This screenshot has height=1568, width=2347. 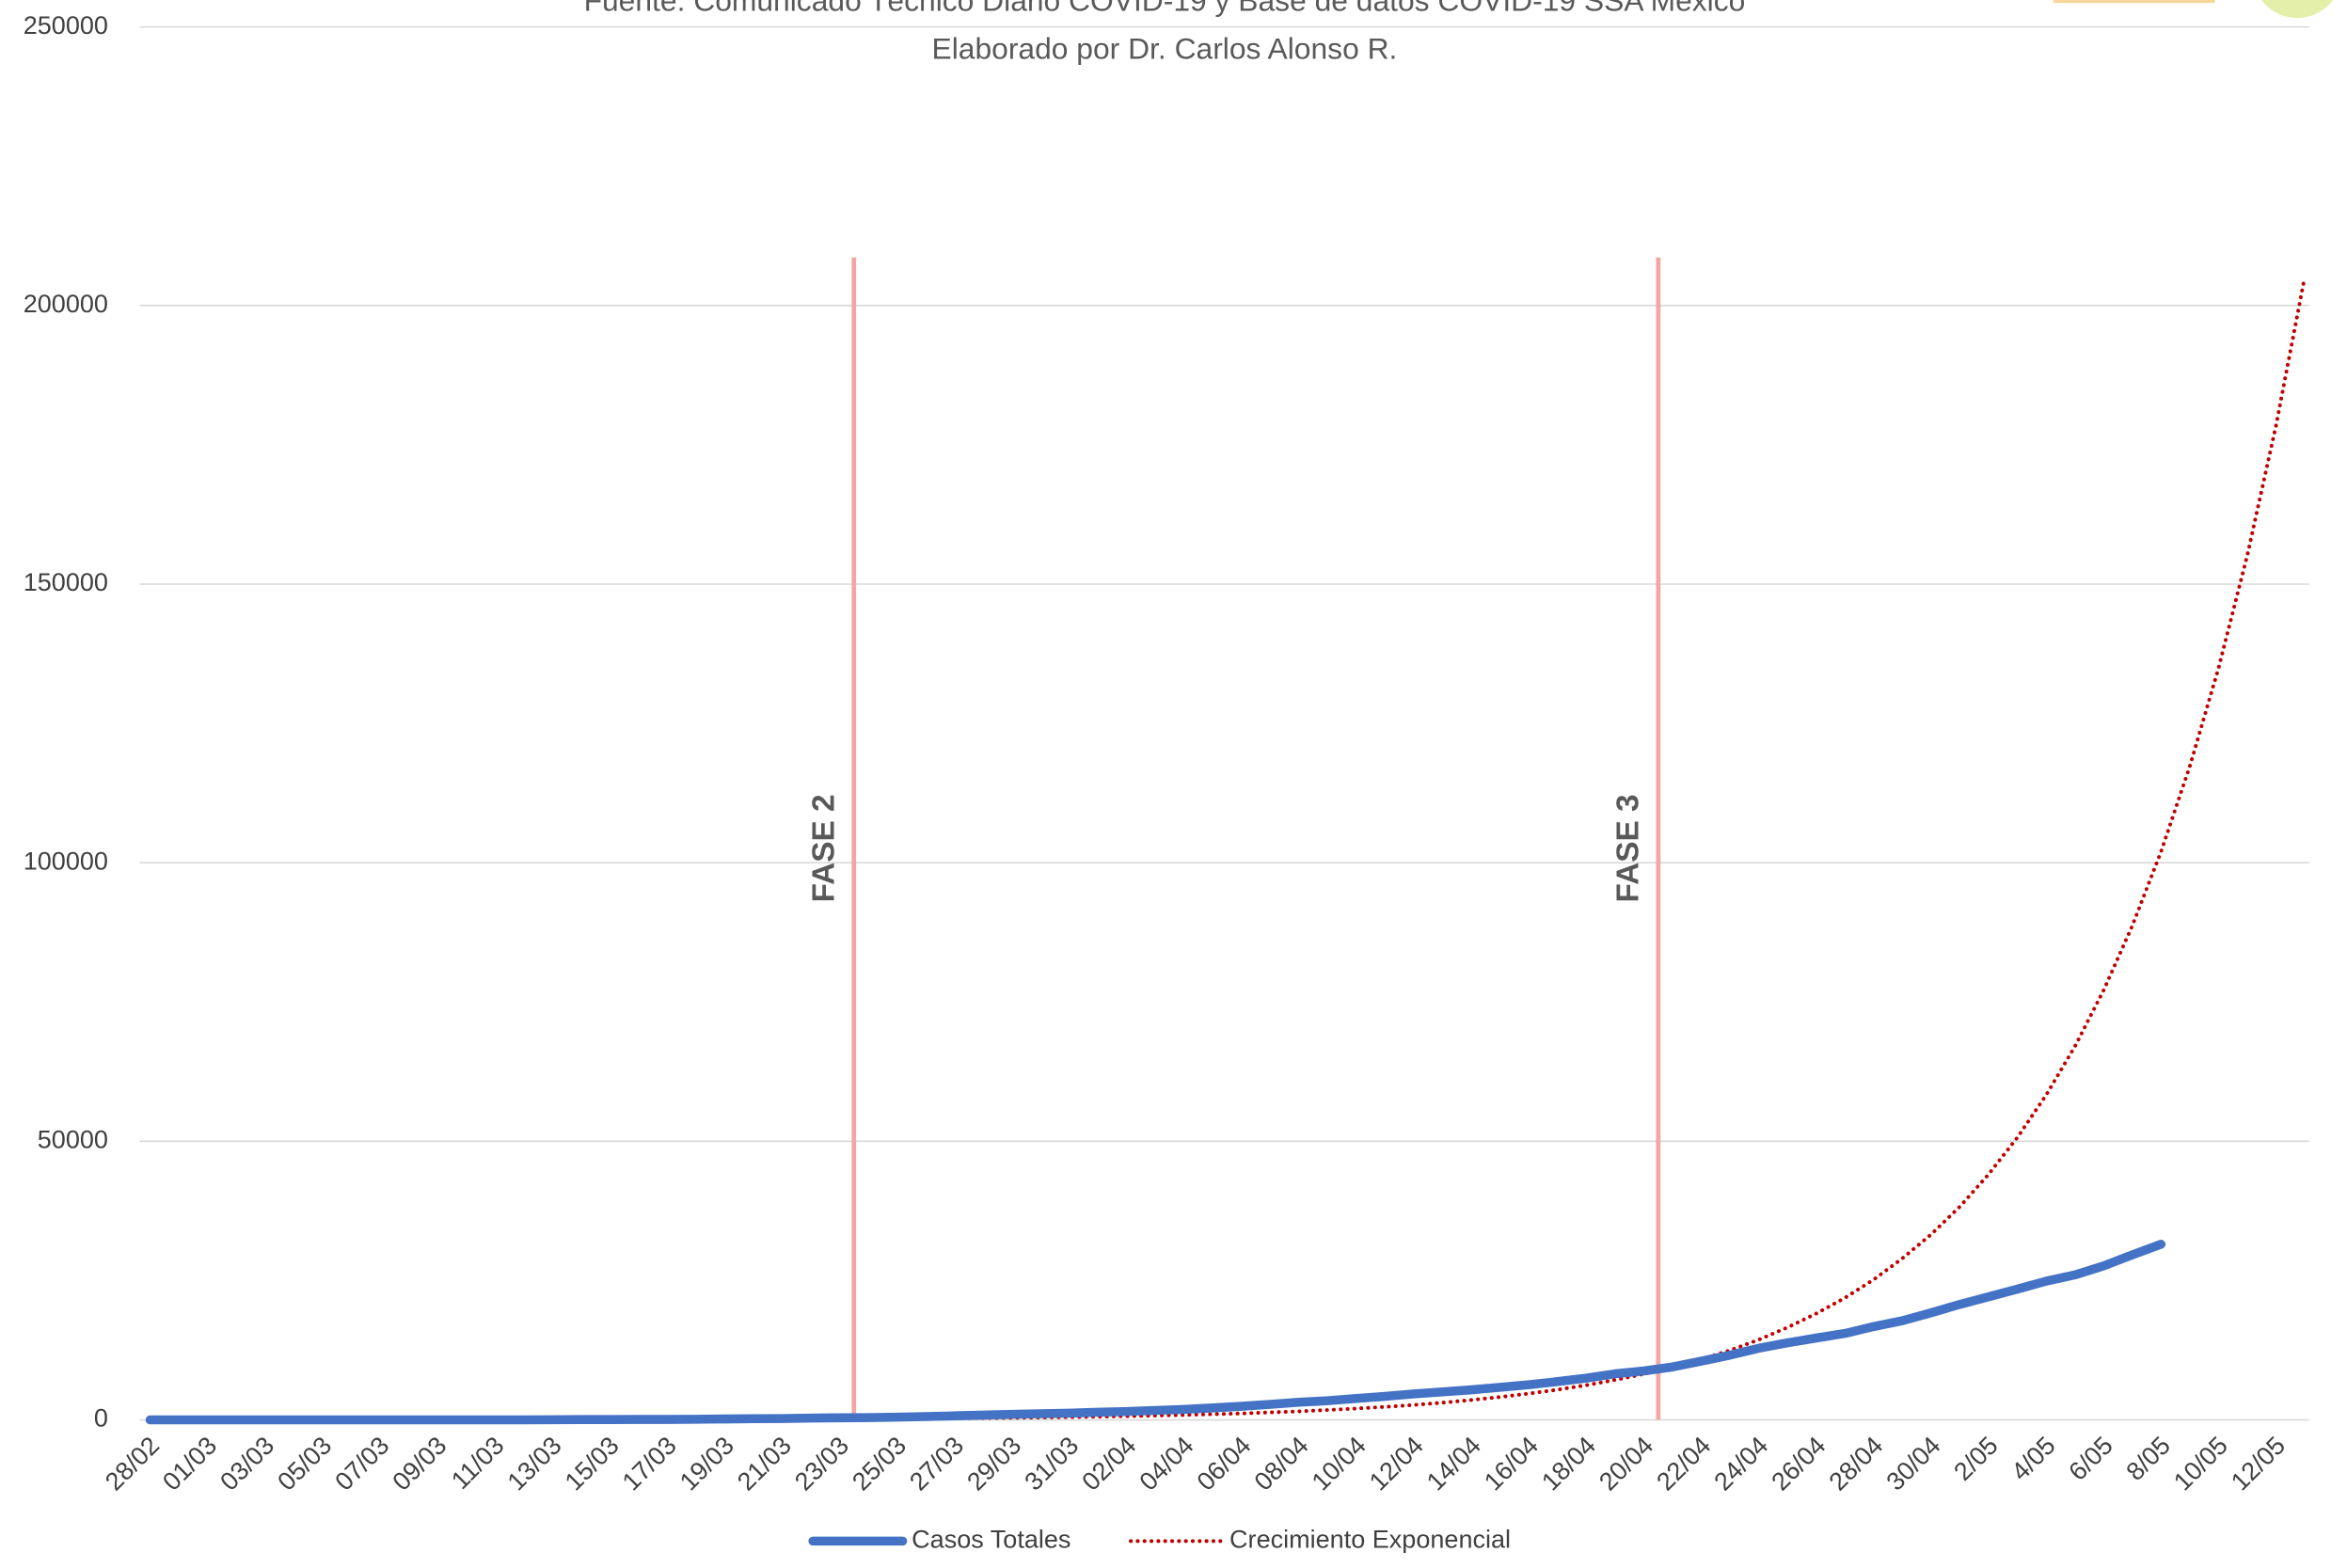 I want to click on chart-subtitle: Elaborado por Dr. Carlos Alonso R., so click(x=1165, y=48).